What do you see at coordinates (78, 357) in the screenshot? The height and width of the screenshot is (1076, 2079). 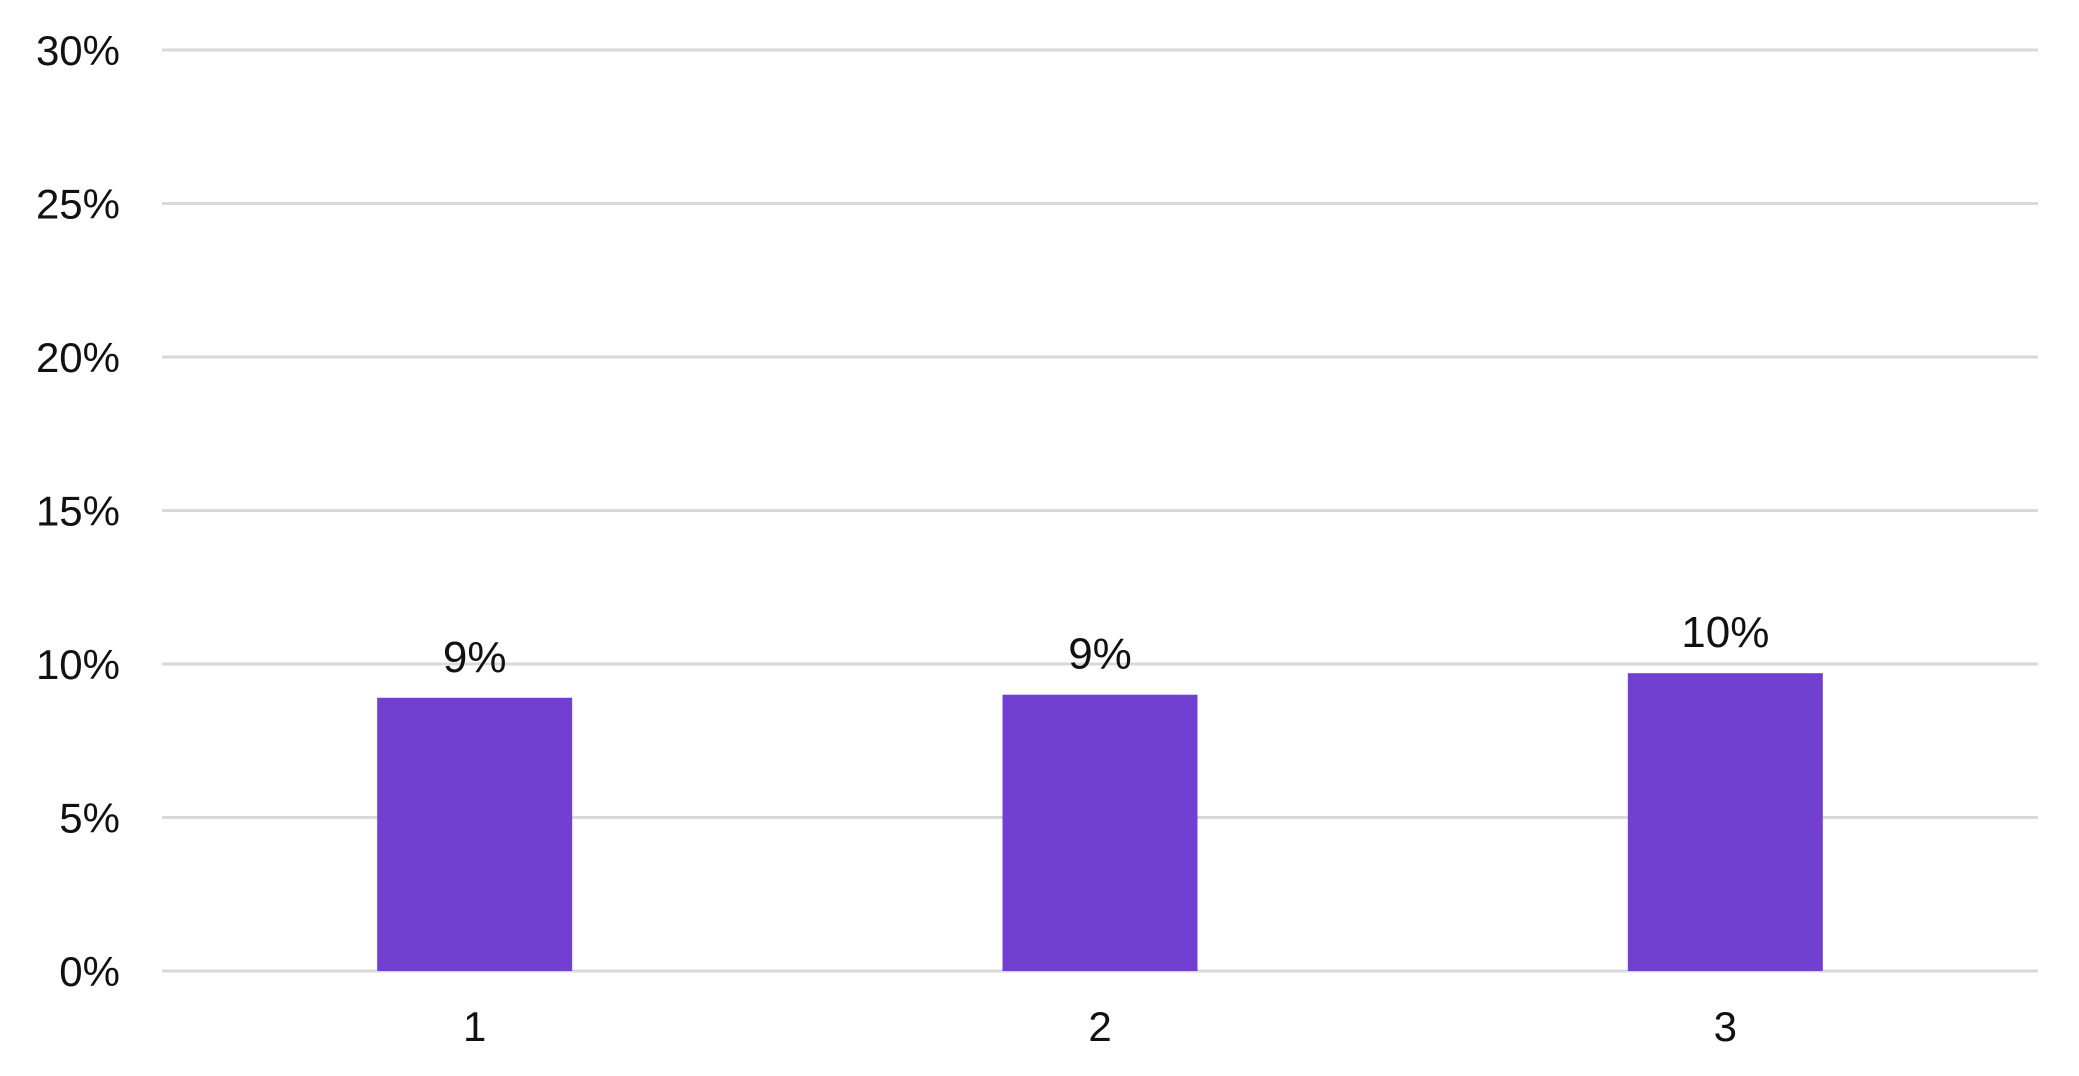 I see `y-tick-label: 20%` at bounding box center [78, 357].